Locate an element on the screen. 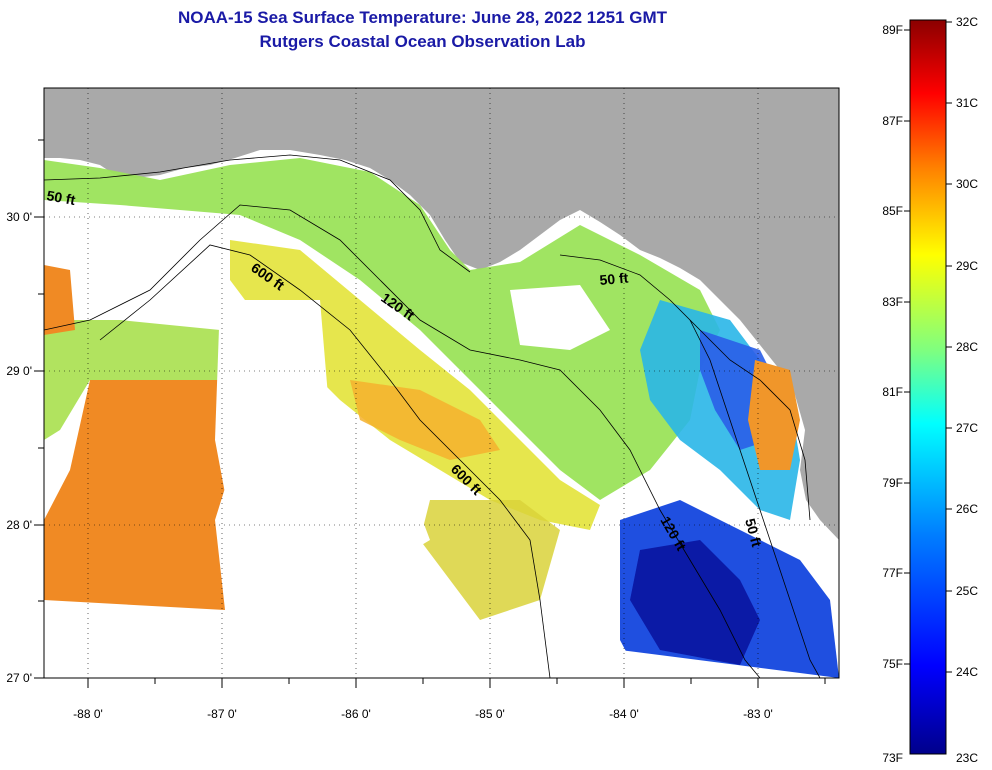 The height and width of the screenshot is (770, 992). map-subtitle: Rutgers Coastal Ocean Observation Lab is located at coordinates (422, 41).